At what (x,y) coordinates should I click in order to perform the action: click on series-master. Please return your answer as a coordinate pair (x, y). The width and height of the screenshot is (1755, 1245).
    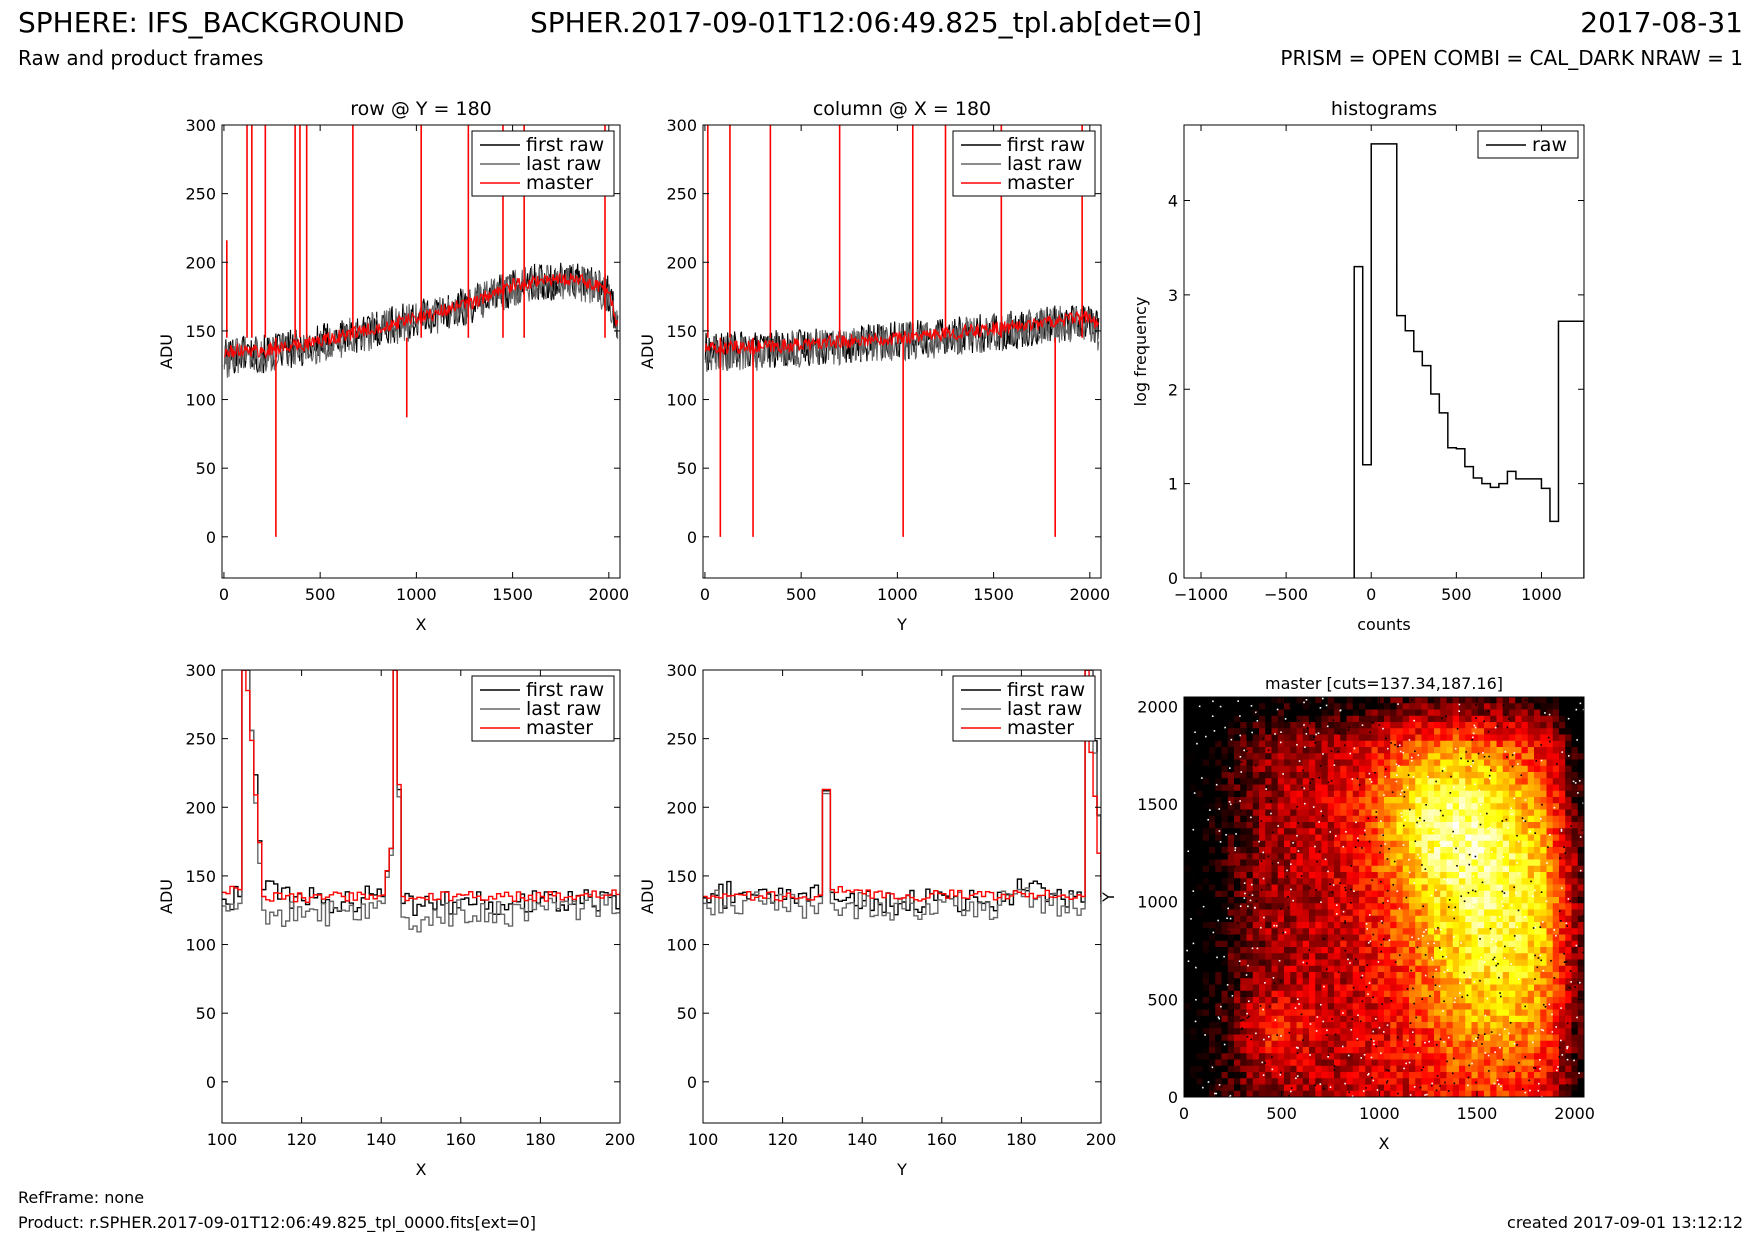
    Looking at the image, I should click on (902, 786).